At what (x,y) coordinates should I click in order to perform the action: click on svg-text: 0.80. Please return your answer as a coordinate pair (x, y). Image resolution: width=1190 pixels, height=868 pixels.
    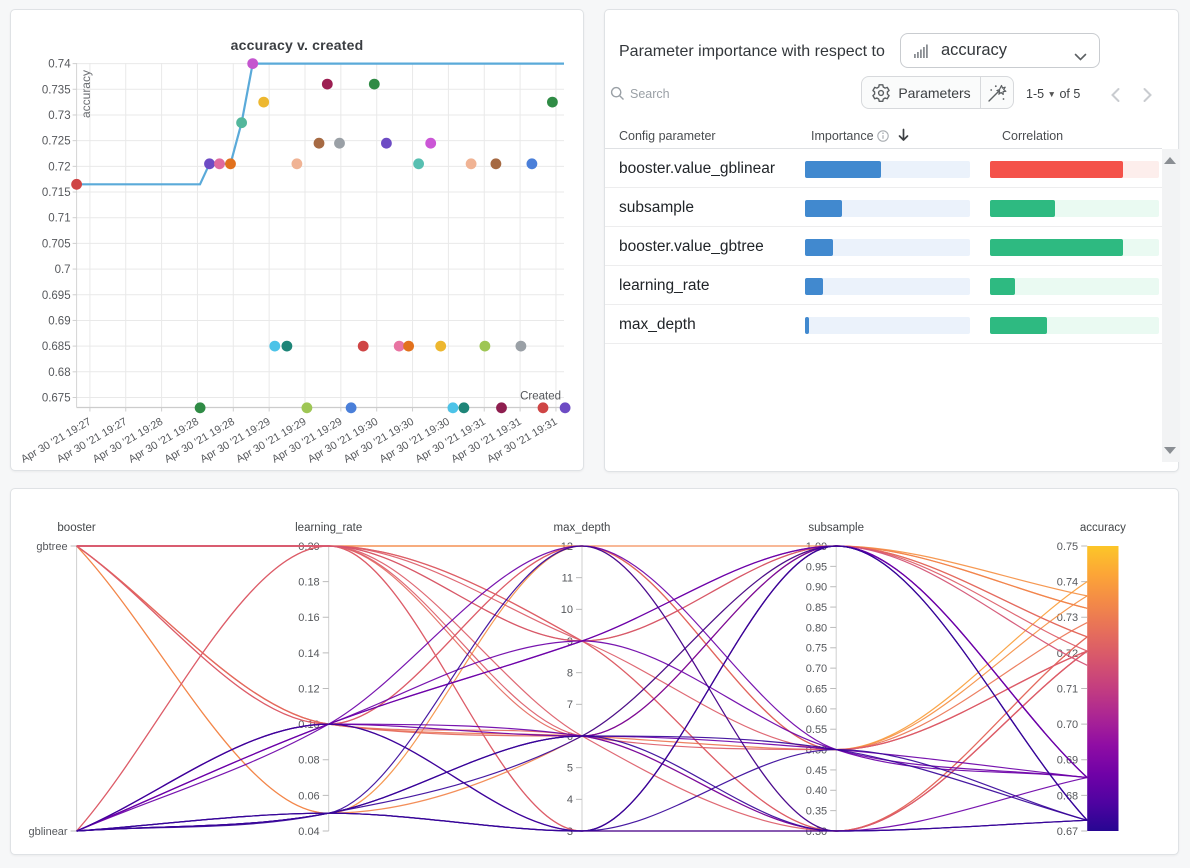
    Looking at the image, I should click on (816, 628).